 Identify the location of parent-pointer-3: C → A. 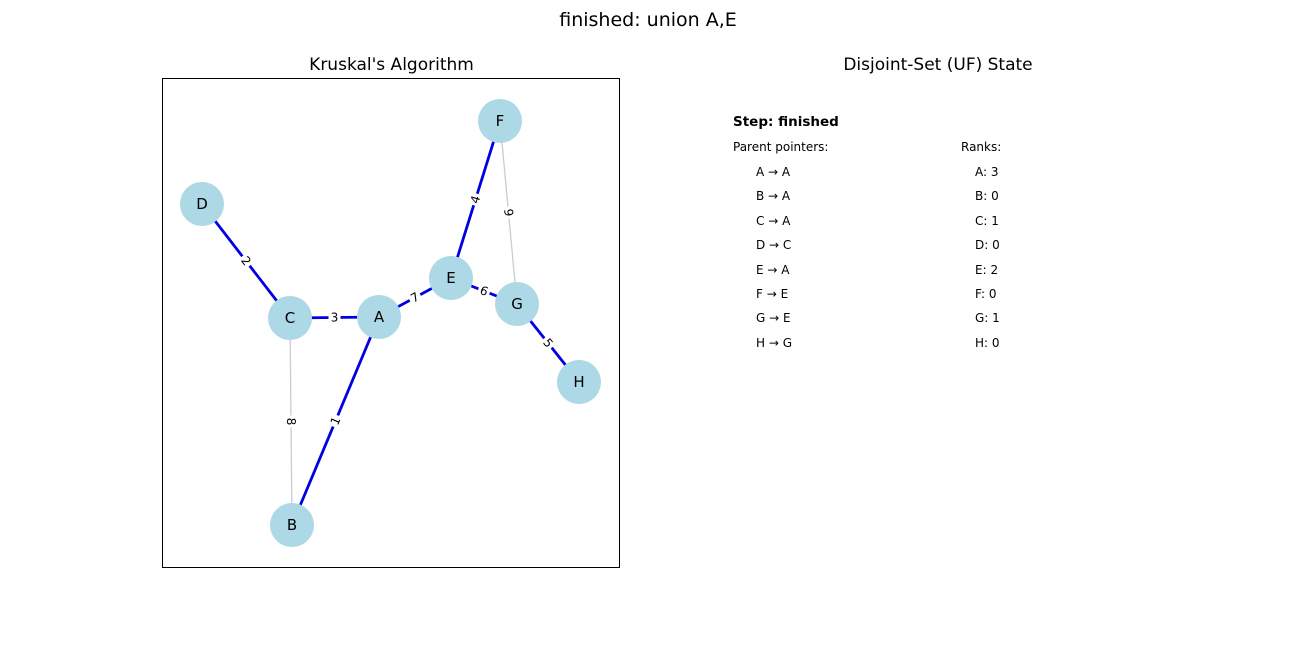
(773, 220).